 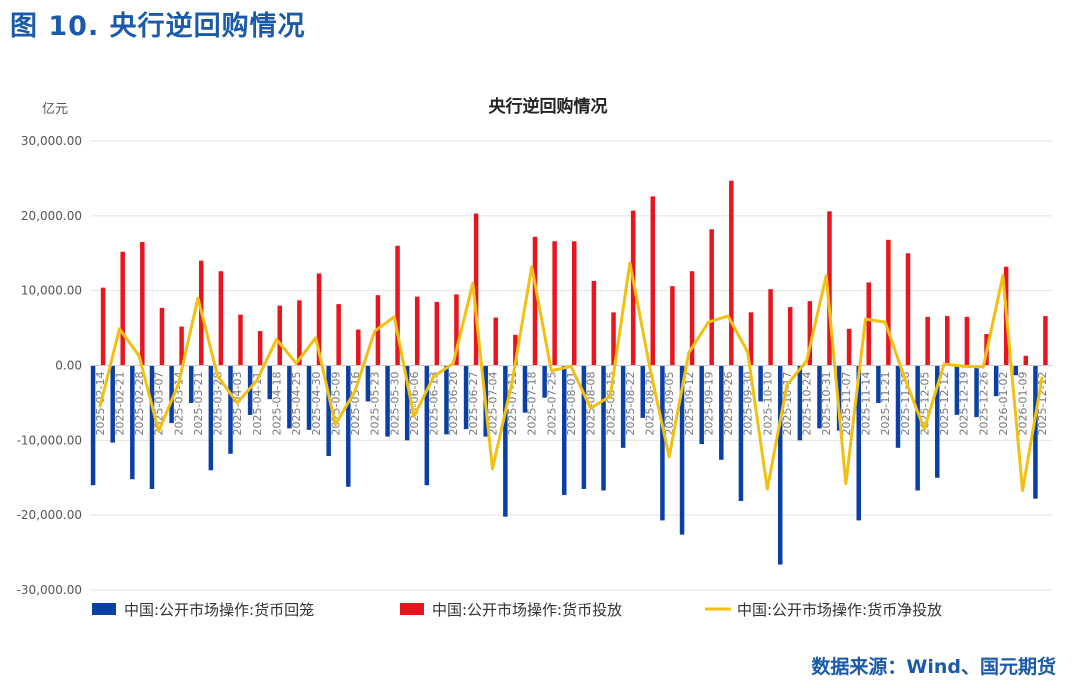 What do you see at coordinates (571, 404) in the screenshot?
I see `x-tick-label: 2025-08-01` at bounding box center [571, 404].